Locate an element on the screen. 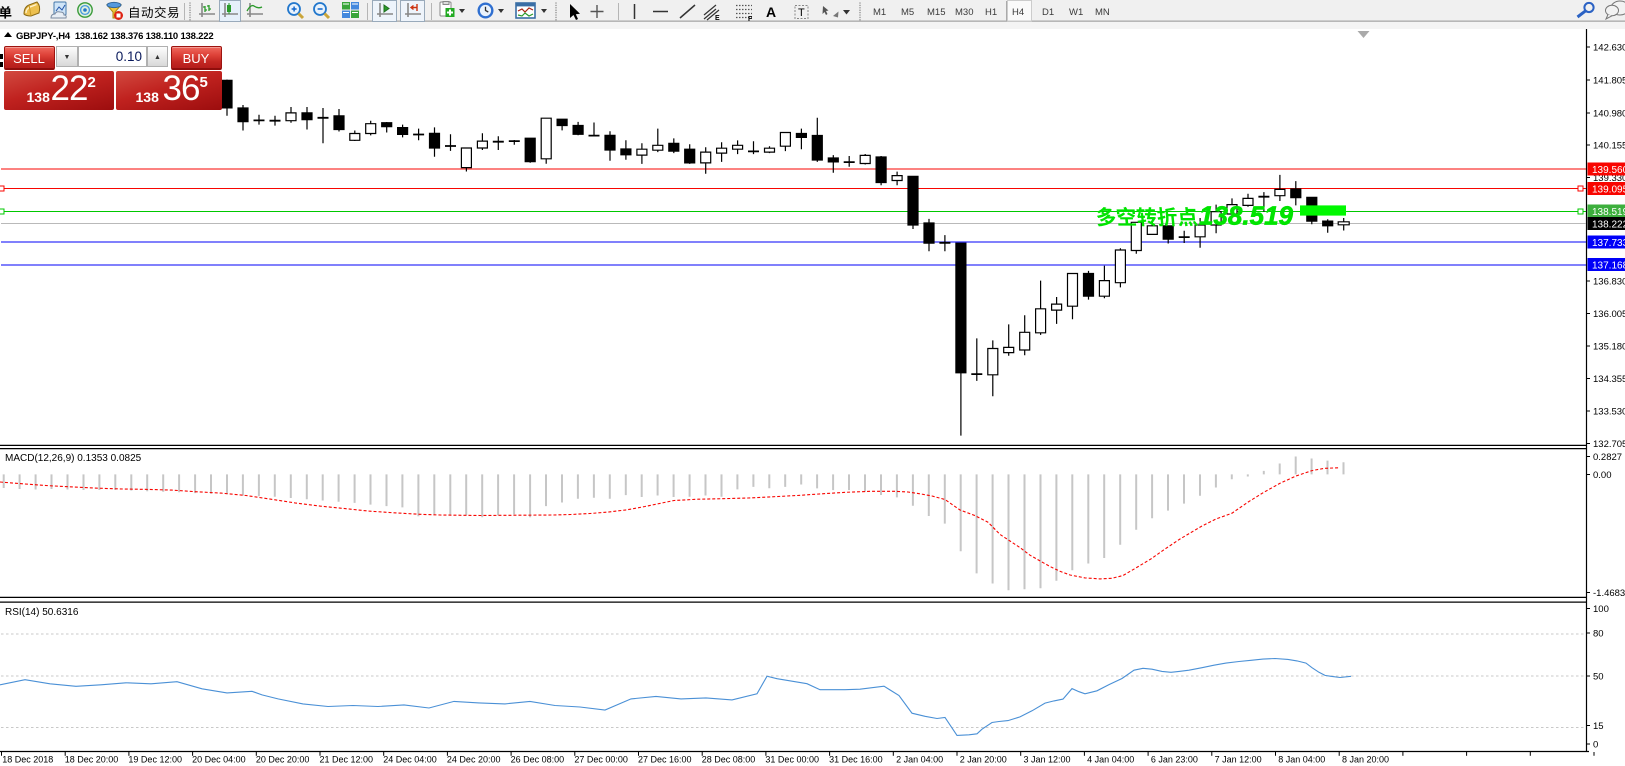 The width and height of the screenshot is (1625, 766). svg-text: 0.00 is located at coordinates (1602, 475).